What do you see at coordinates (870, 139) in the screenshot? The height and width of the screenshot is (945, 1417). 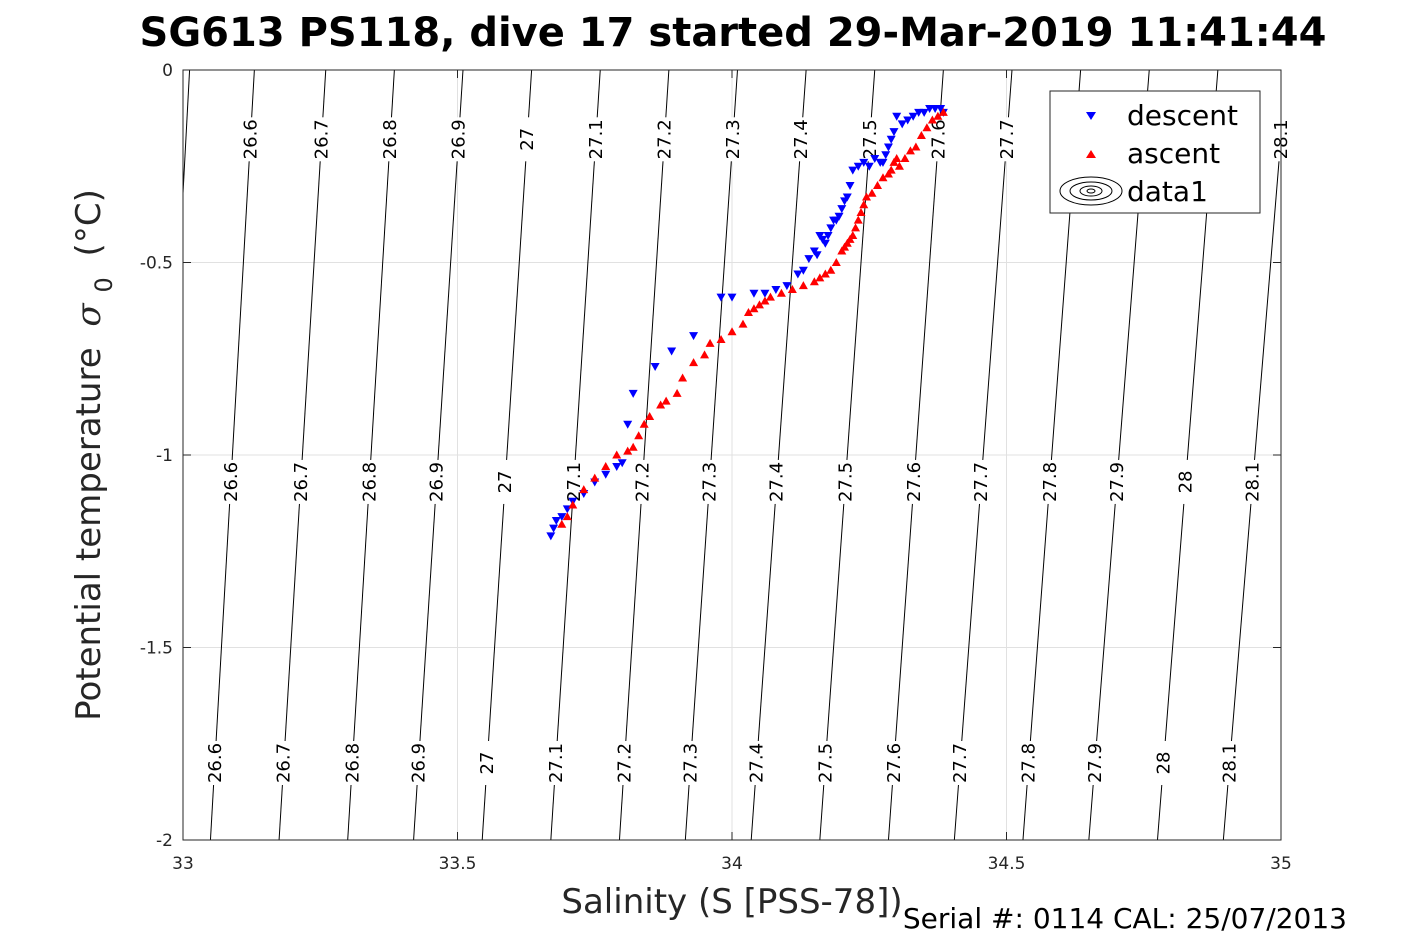 I see `contour-label: 27.5` at bounding box center [870, 139].